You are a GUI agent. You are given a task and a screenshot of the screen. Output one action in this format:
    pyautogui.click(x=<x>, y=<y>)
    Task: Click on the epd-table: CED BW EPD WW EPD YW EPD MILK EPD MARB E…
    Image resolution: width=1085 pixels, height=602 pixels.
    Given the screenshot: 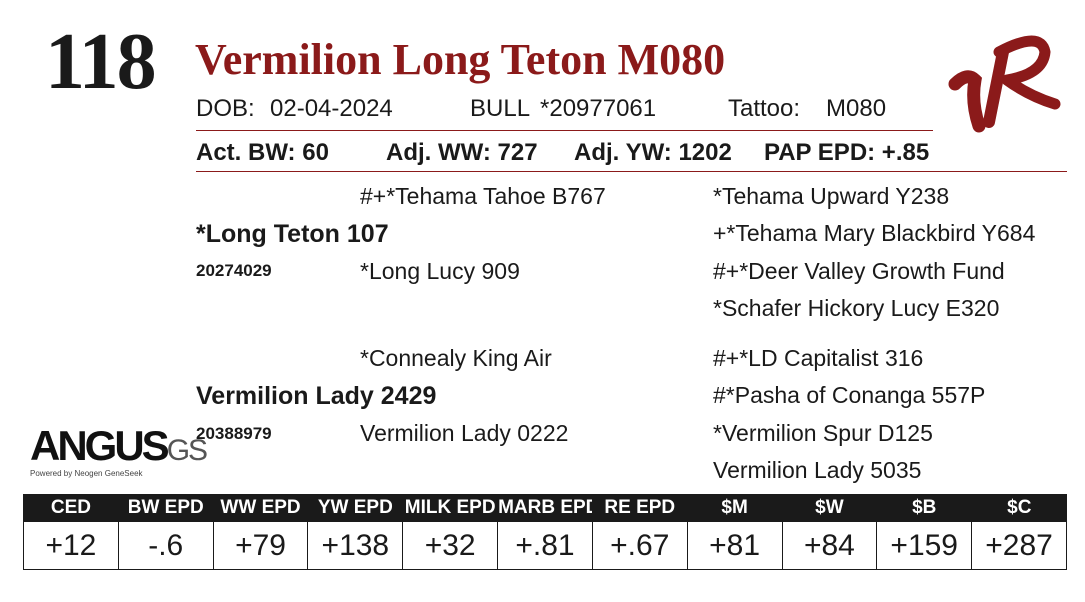 What is the action you would take?
    pyautogui.click(x=545, y=532)
    